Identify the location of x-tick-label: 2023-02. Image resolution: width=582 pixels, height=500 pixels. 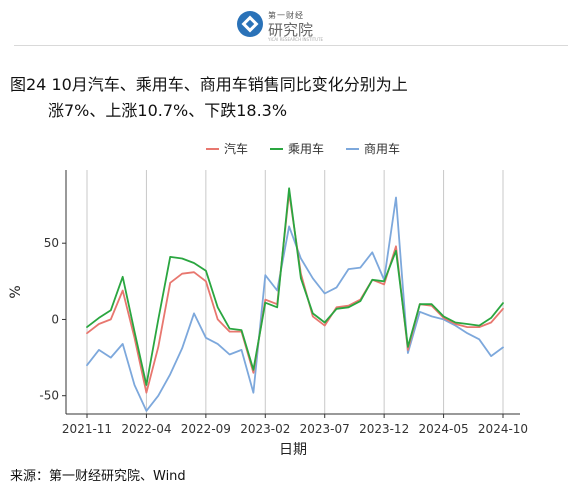
(265, 429).